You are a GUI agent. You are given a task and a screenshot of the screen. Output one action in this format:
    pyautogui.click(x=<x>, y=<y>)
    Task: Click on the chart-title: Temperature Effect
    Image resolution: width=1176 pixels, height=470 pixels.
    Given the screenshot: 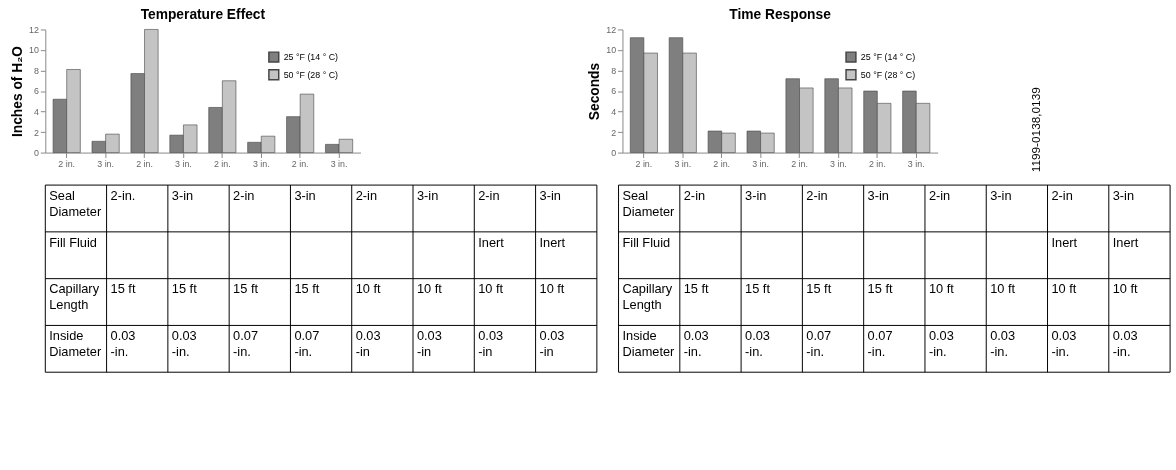 What is the action you would take?
    pyautogui.click(x=203, y=14)
    